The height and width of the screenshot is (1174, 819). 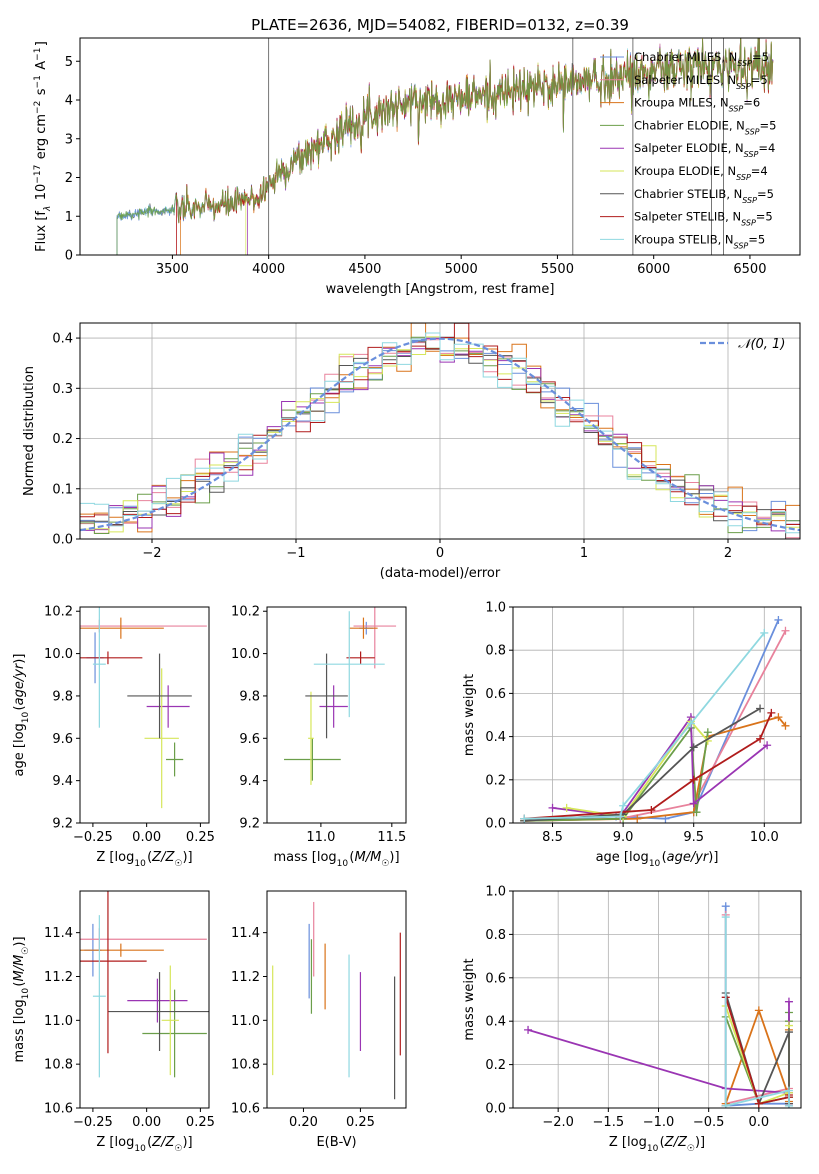 I want to click on y-tick-label: 10.2, so click(x=245, y=612).